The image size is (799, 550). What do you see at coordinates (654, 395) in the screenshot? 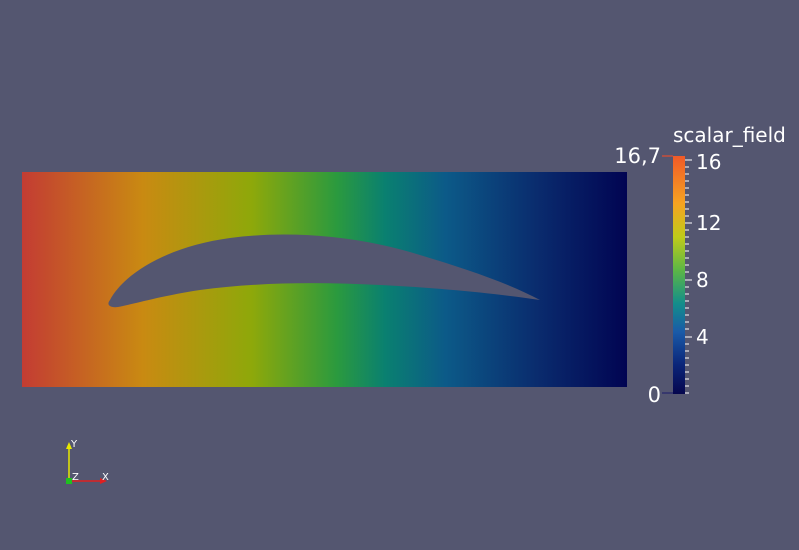
I see `colorbar-min-label: 0` at bounding box center [654, 395].